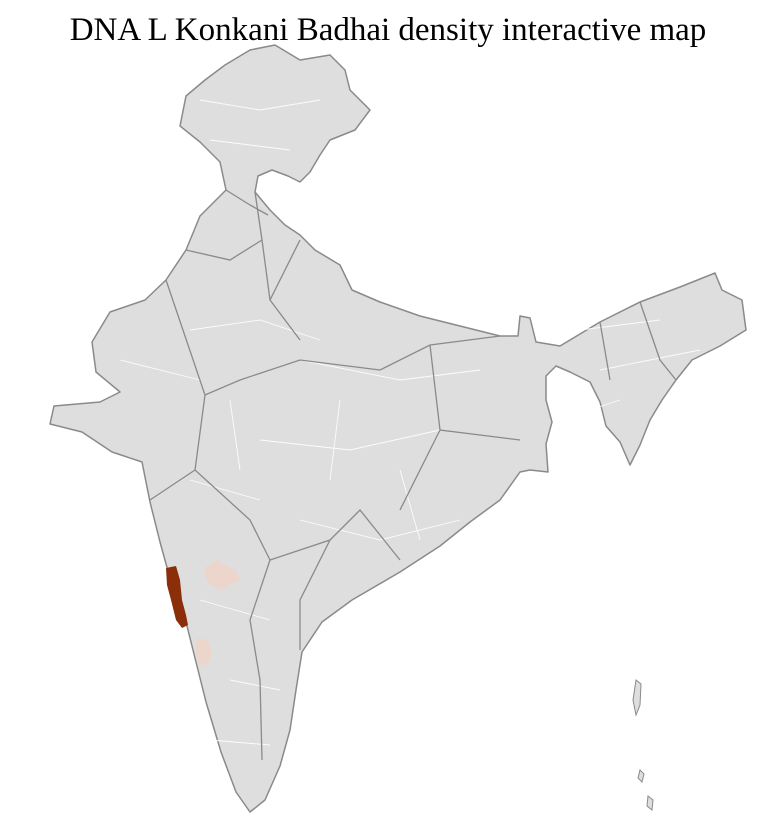 Image resolution: width=776 pixels, height=836 pixels. What do you see at coordinates (203, 613) in the screenshot?
I see `density-highlights` at bounding box center [203, 613].